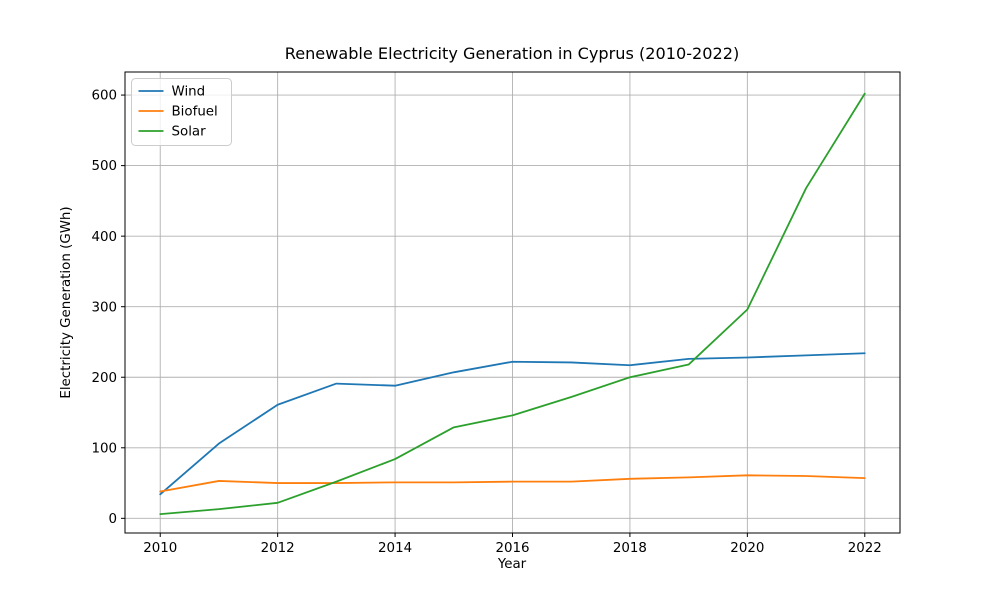 The height and width of the screenshot is (600, 1000). Describe the element at coordinates (189, 132) in the screenshot. I see `legend-label: Solar` at that location.